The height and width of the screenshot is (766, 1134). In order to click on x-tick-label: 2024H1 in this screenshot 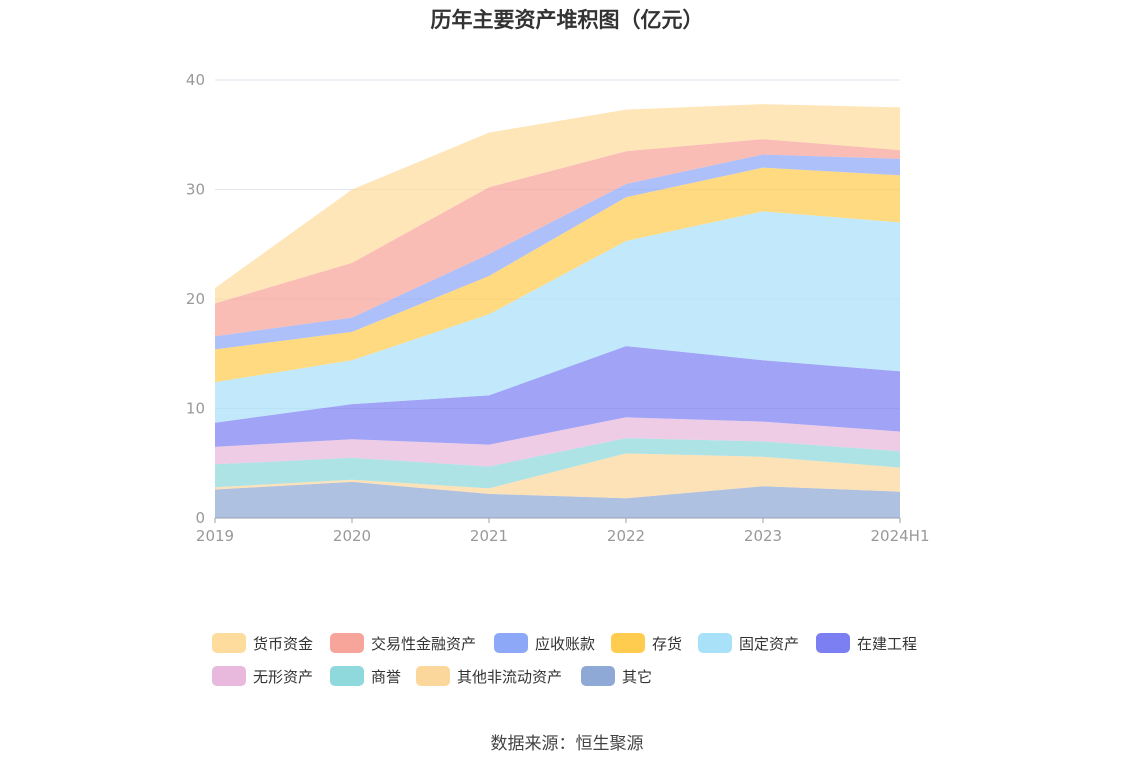, I will do `click(900, 536)`.